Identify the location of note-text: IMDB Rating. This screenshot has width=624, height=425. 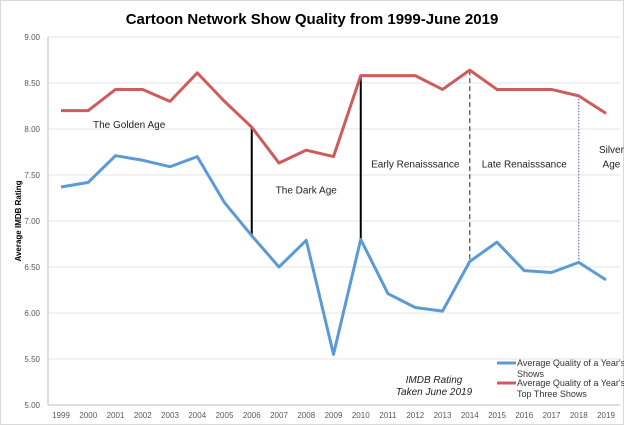
(434, 380).